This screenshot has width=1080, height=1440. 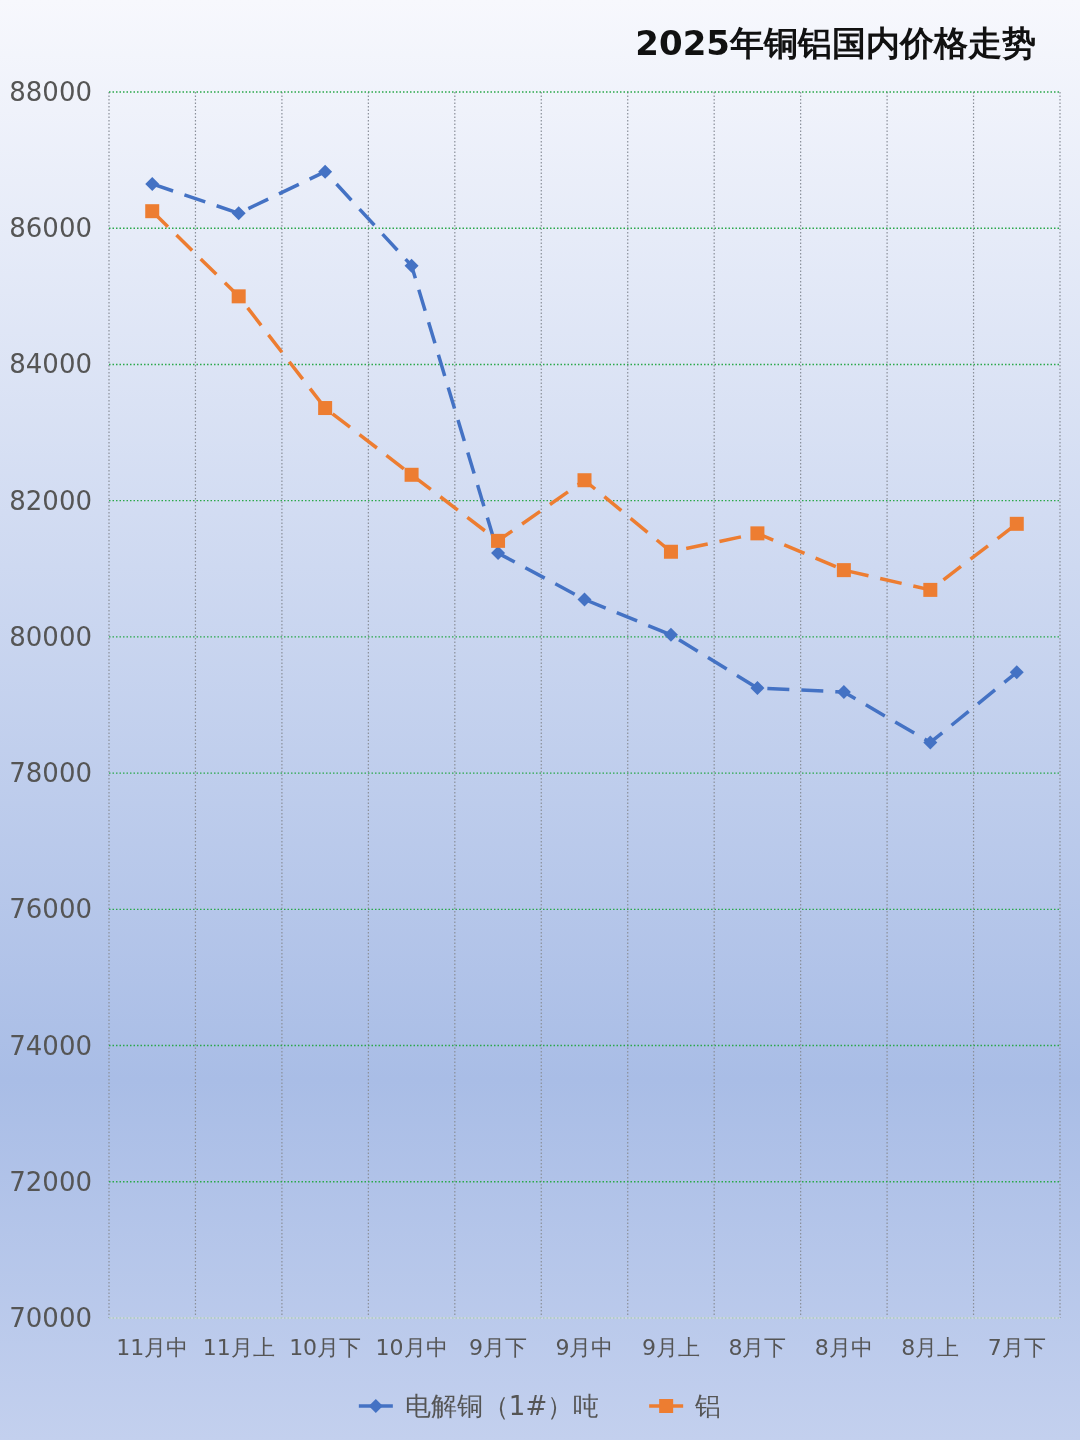 What do you see at coordinates (498, 1347) in the screenshot?
I see `x-tick-label: 9月下` at bounding box center [498, 1347].